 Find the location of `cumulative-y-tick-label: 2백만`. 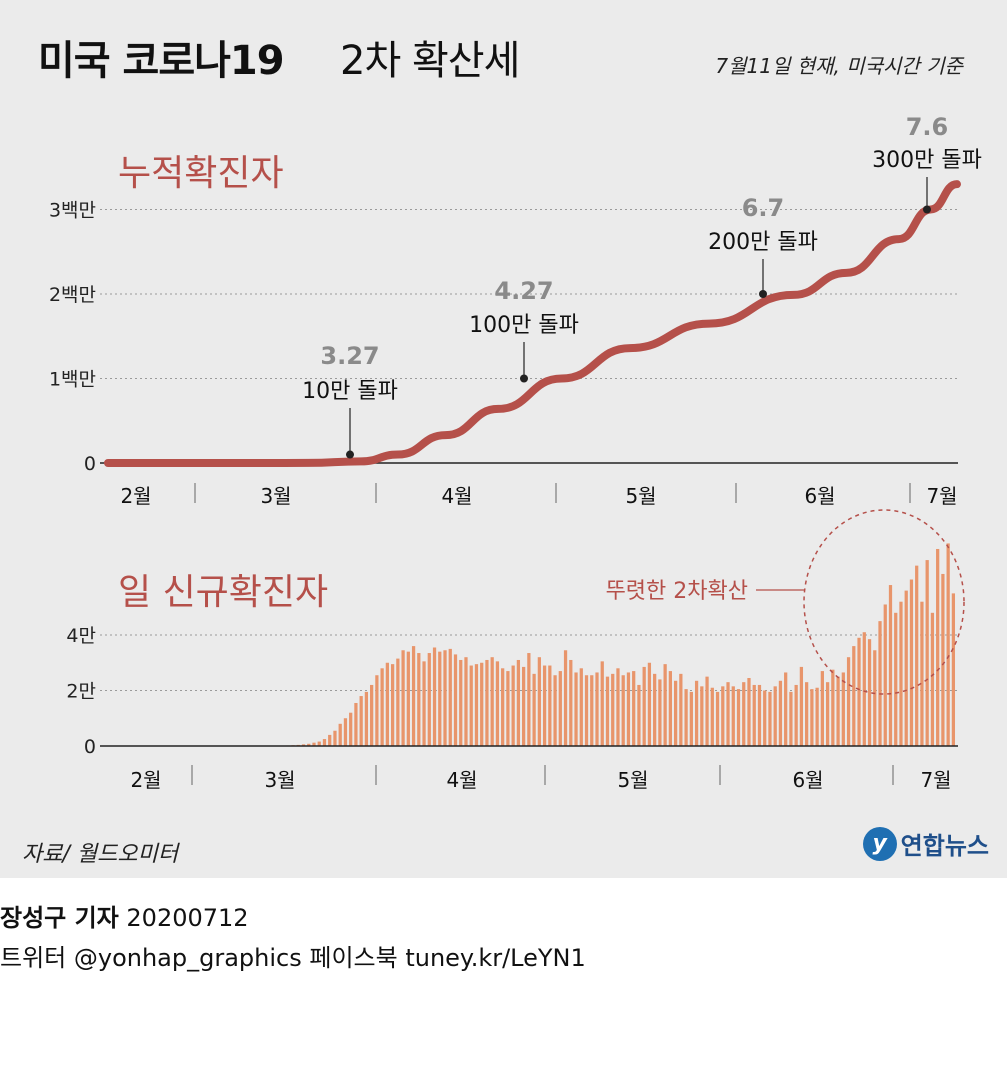

cumulative-y-tick-label: 2백만 is located at coordinates (72, 295).